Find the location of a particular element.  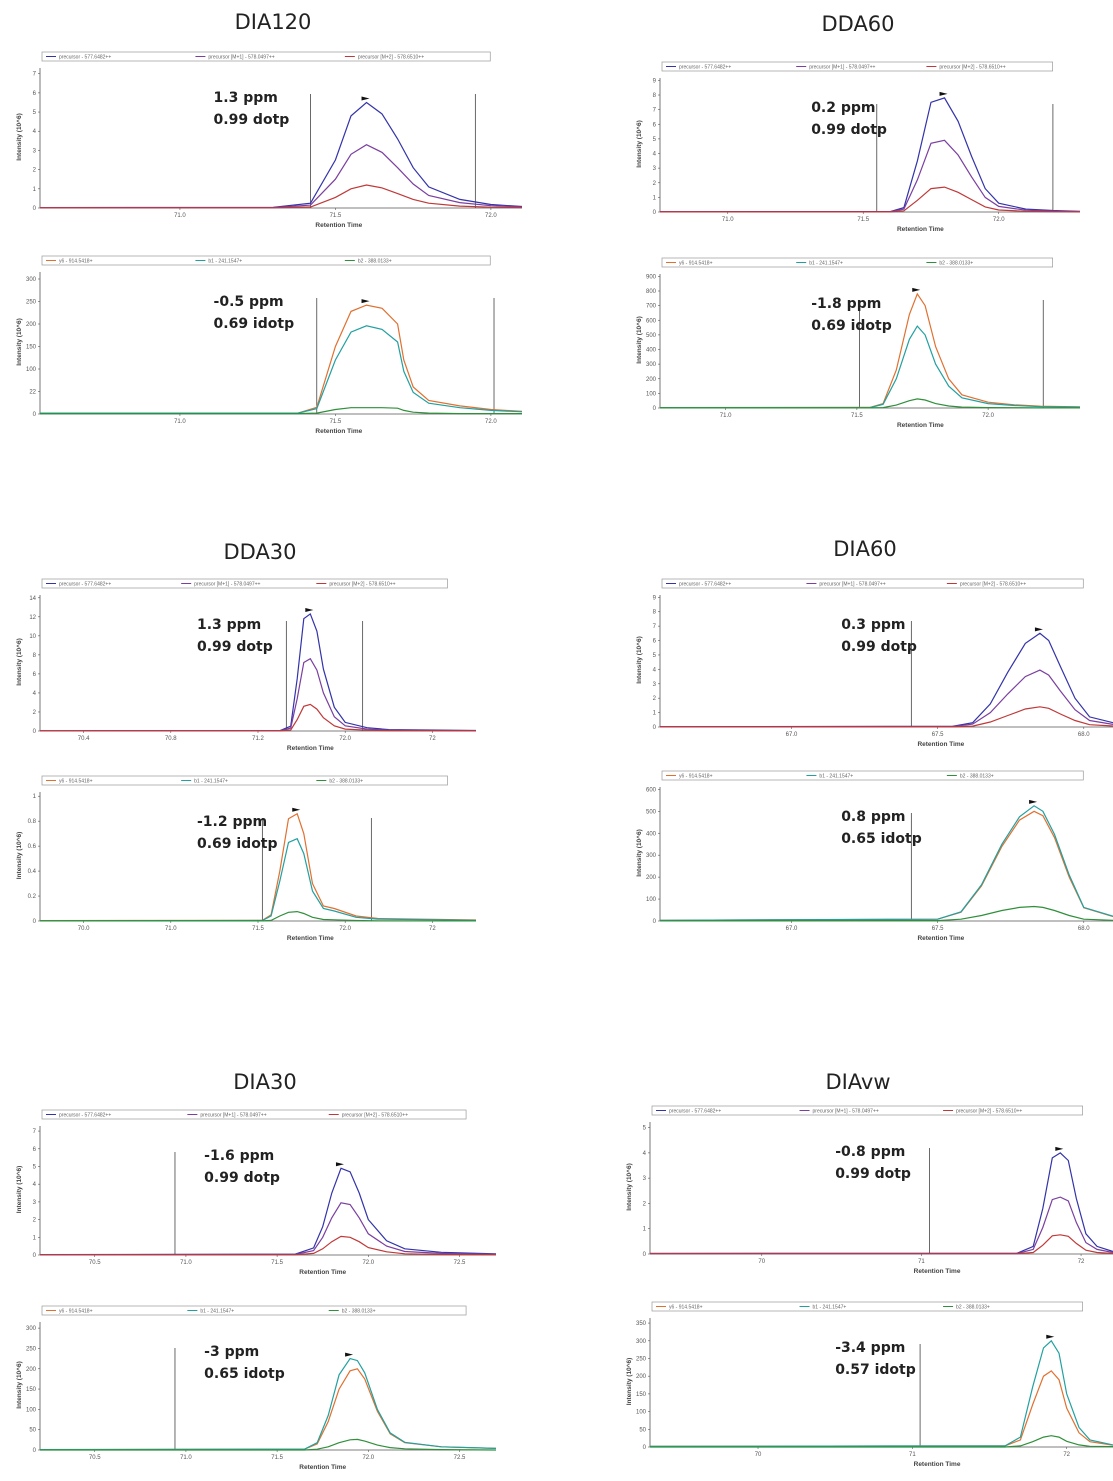

legend-entry: precursor - 577.6482++ is located at coordinates (85, 1116).